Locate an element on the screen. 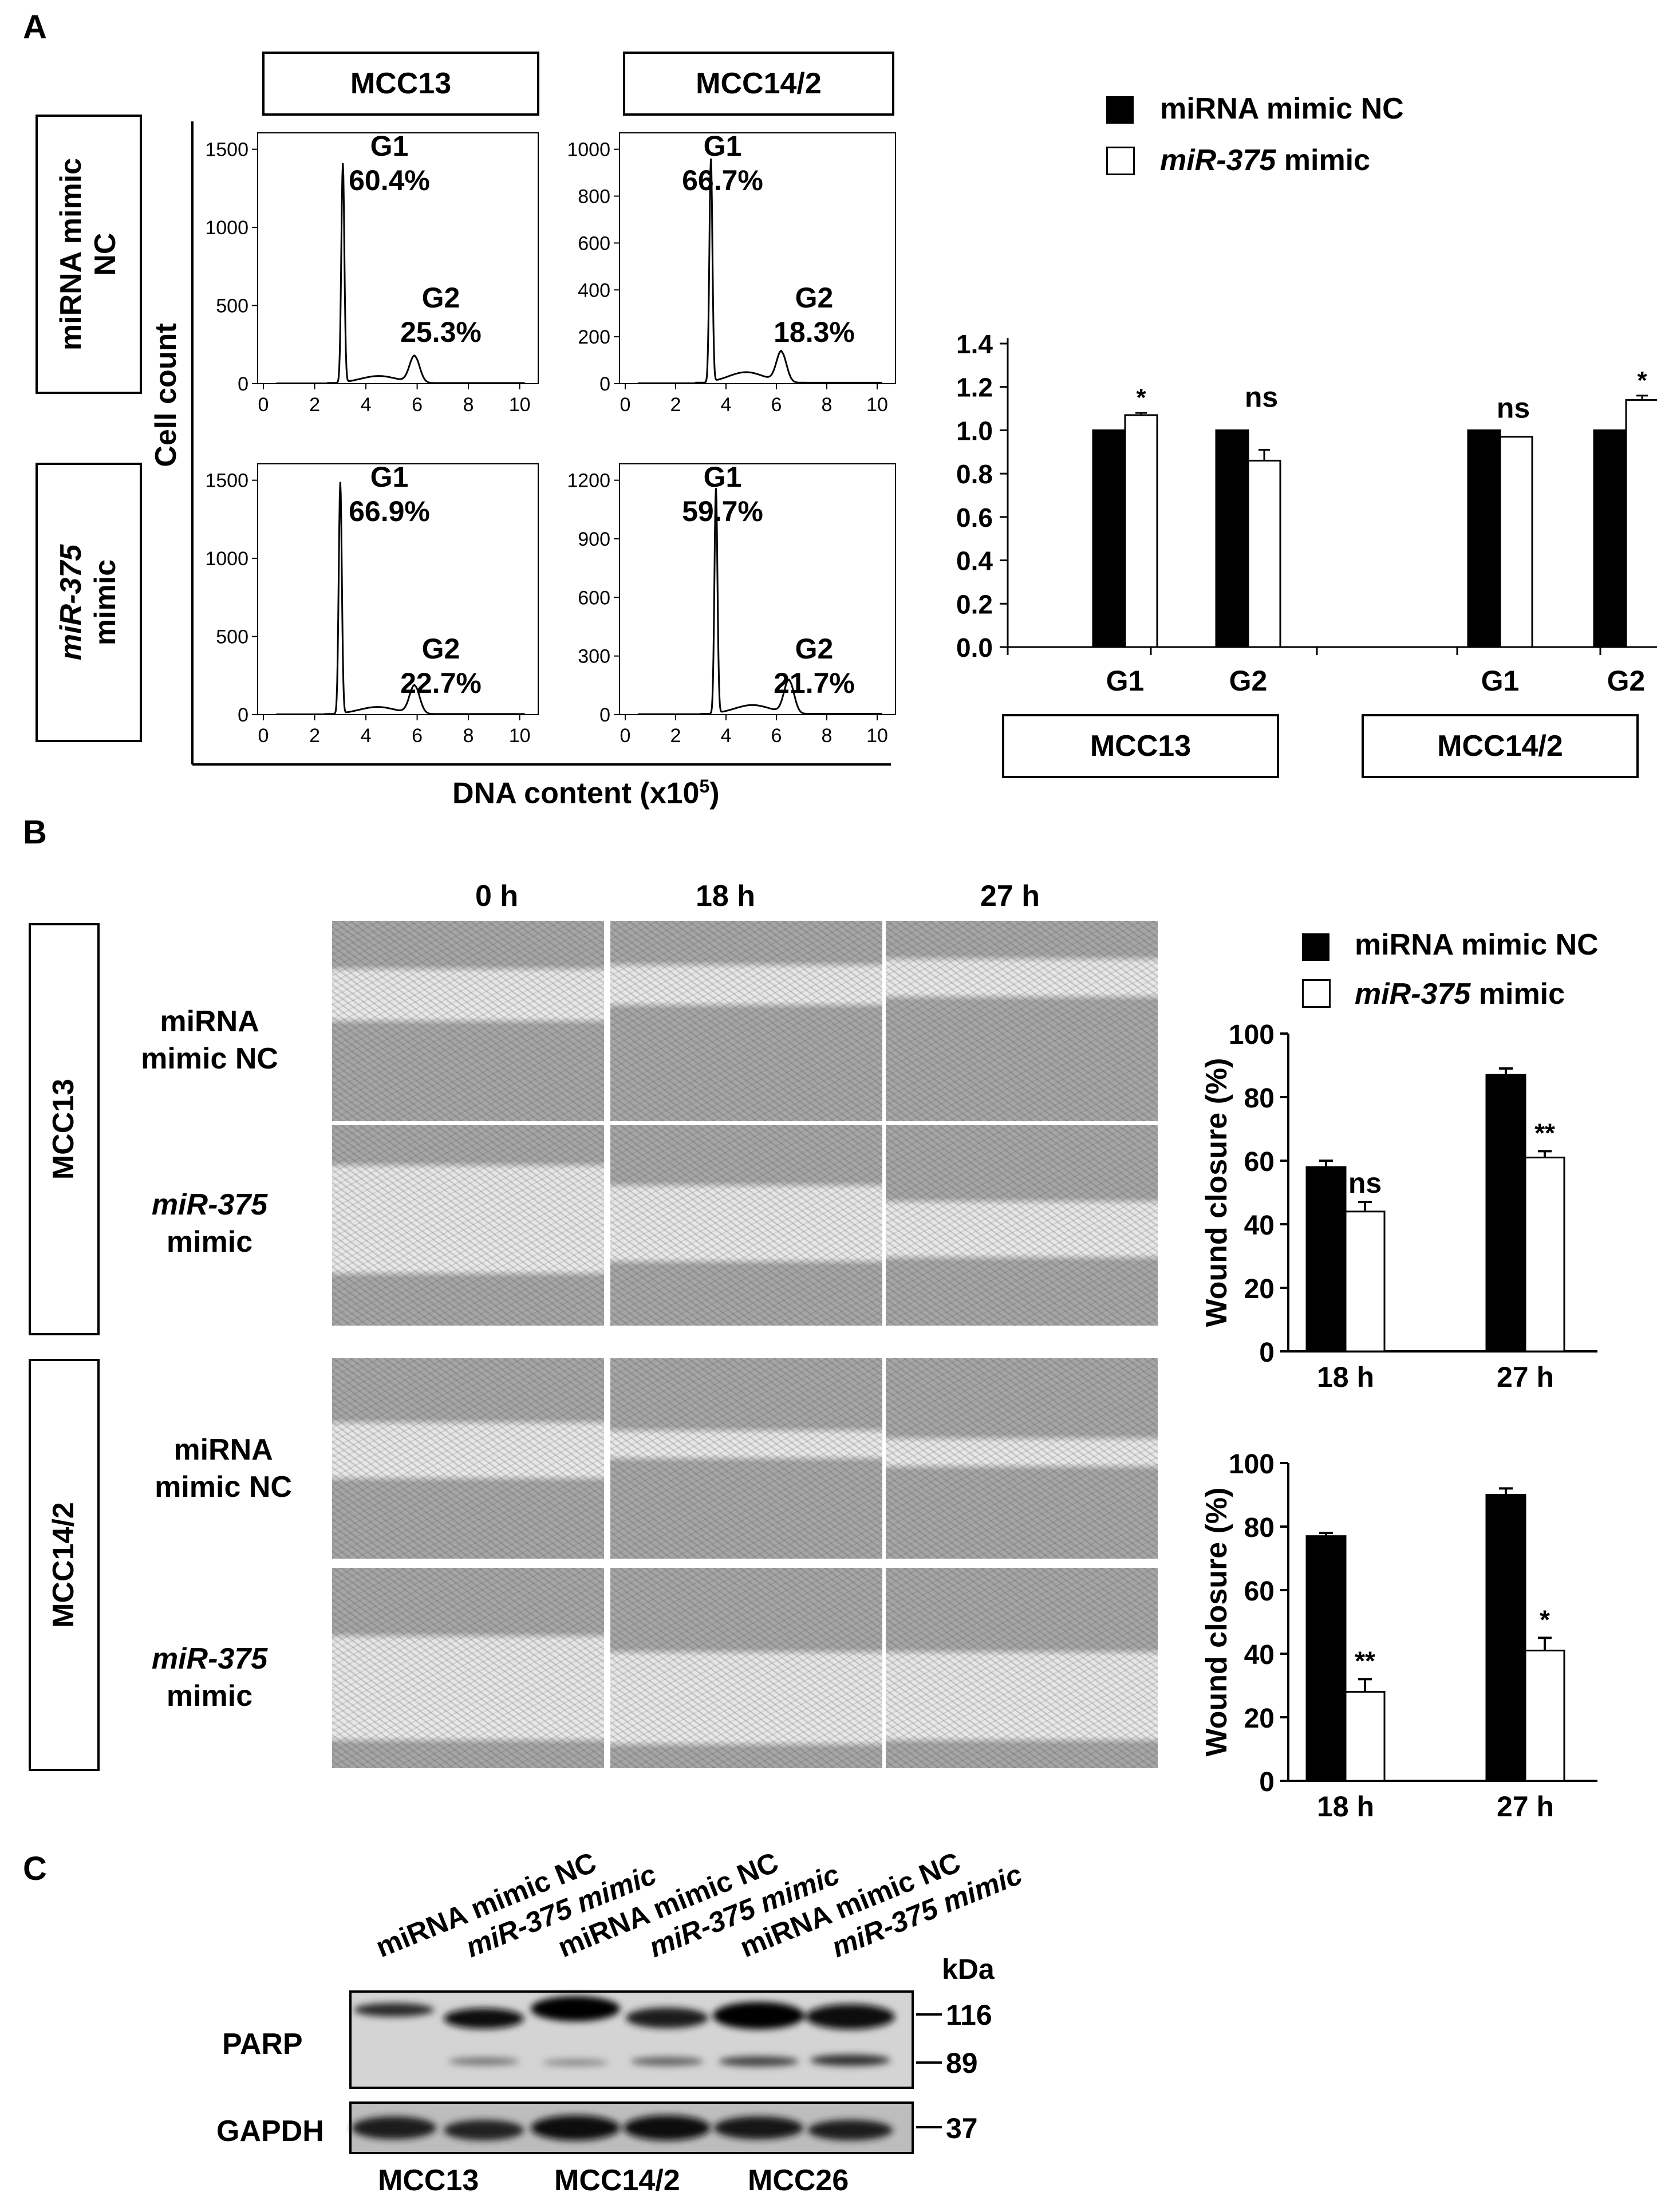  panel-a-col-label-mcc142: MCC14/2 is located at coordinates (758, 84).